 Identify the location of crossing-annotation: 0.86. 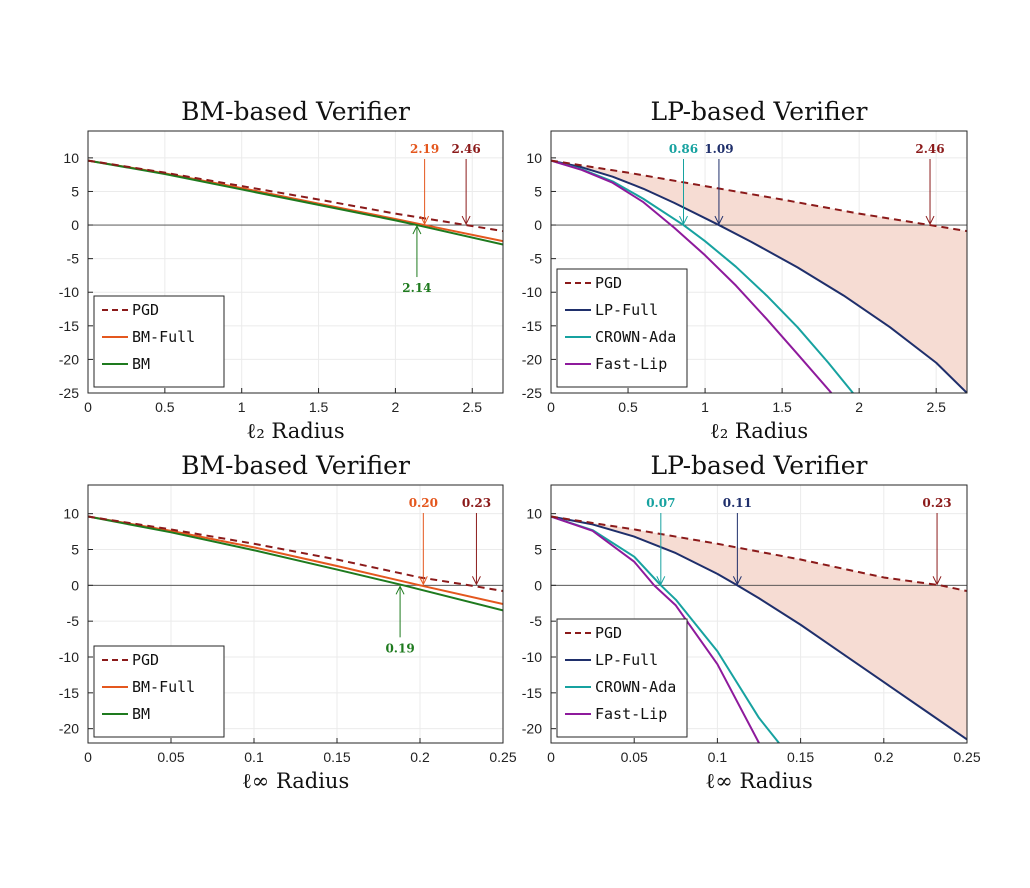
(683, 184).